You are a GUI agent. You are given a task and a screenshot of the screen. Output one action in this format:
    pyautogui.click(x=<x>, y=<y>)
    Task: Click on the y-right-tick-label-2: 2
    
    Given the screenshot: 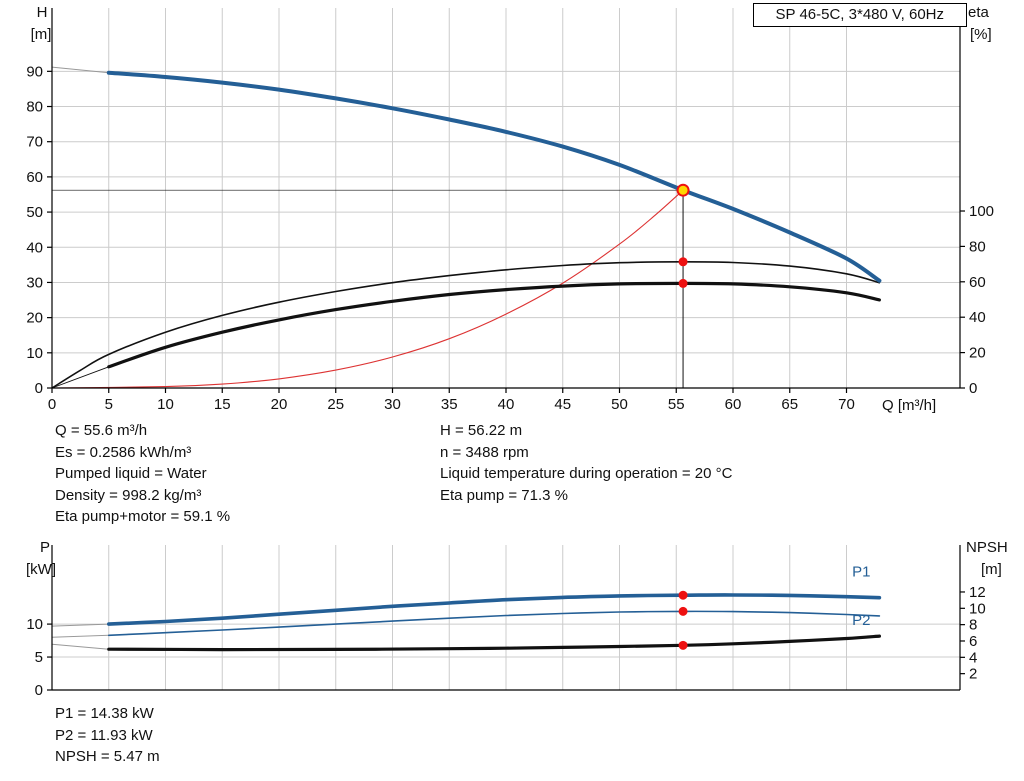 What is the action you would take?
    pyautogui.click(x=973, y=674)
    